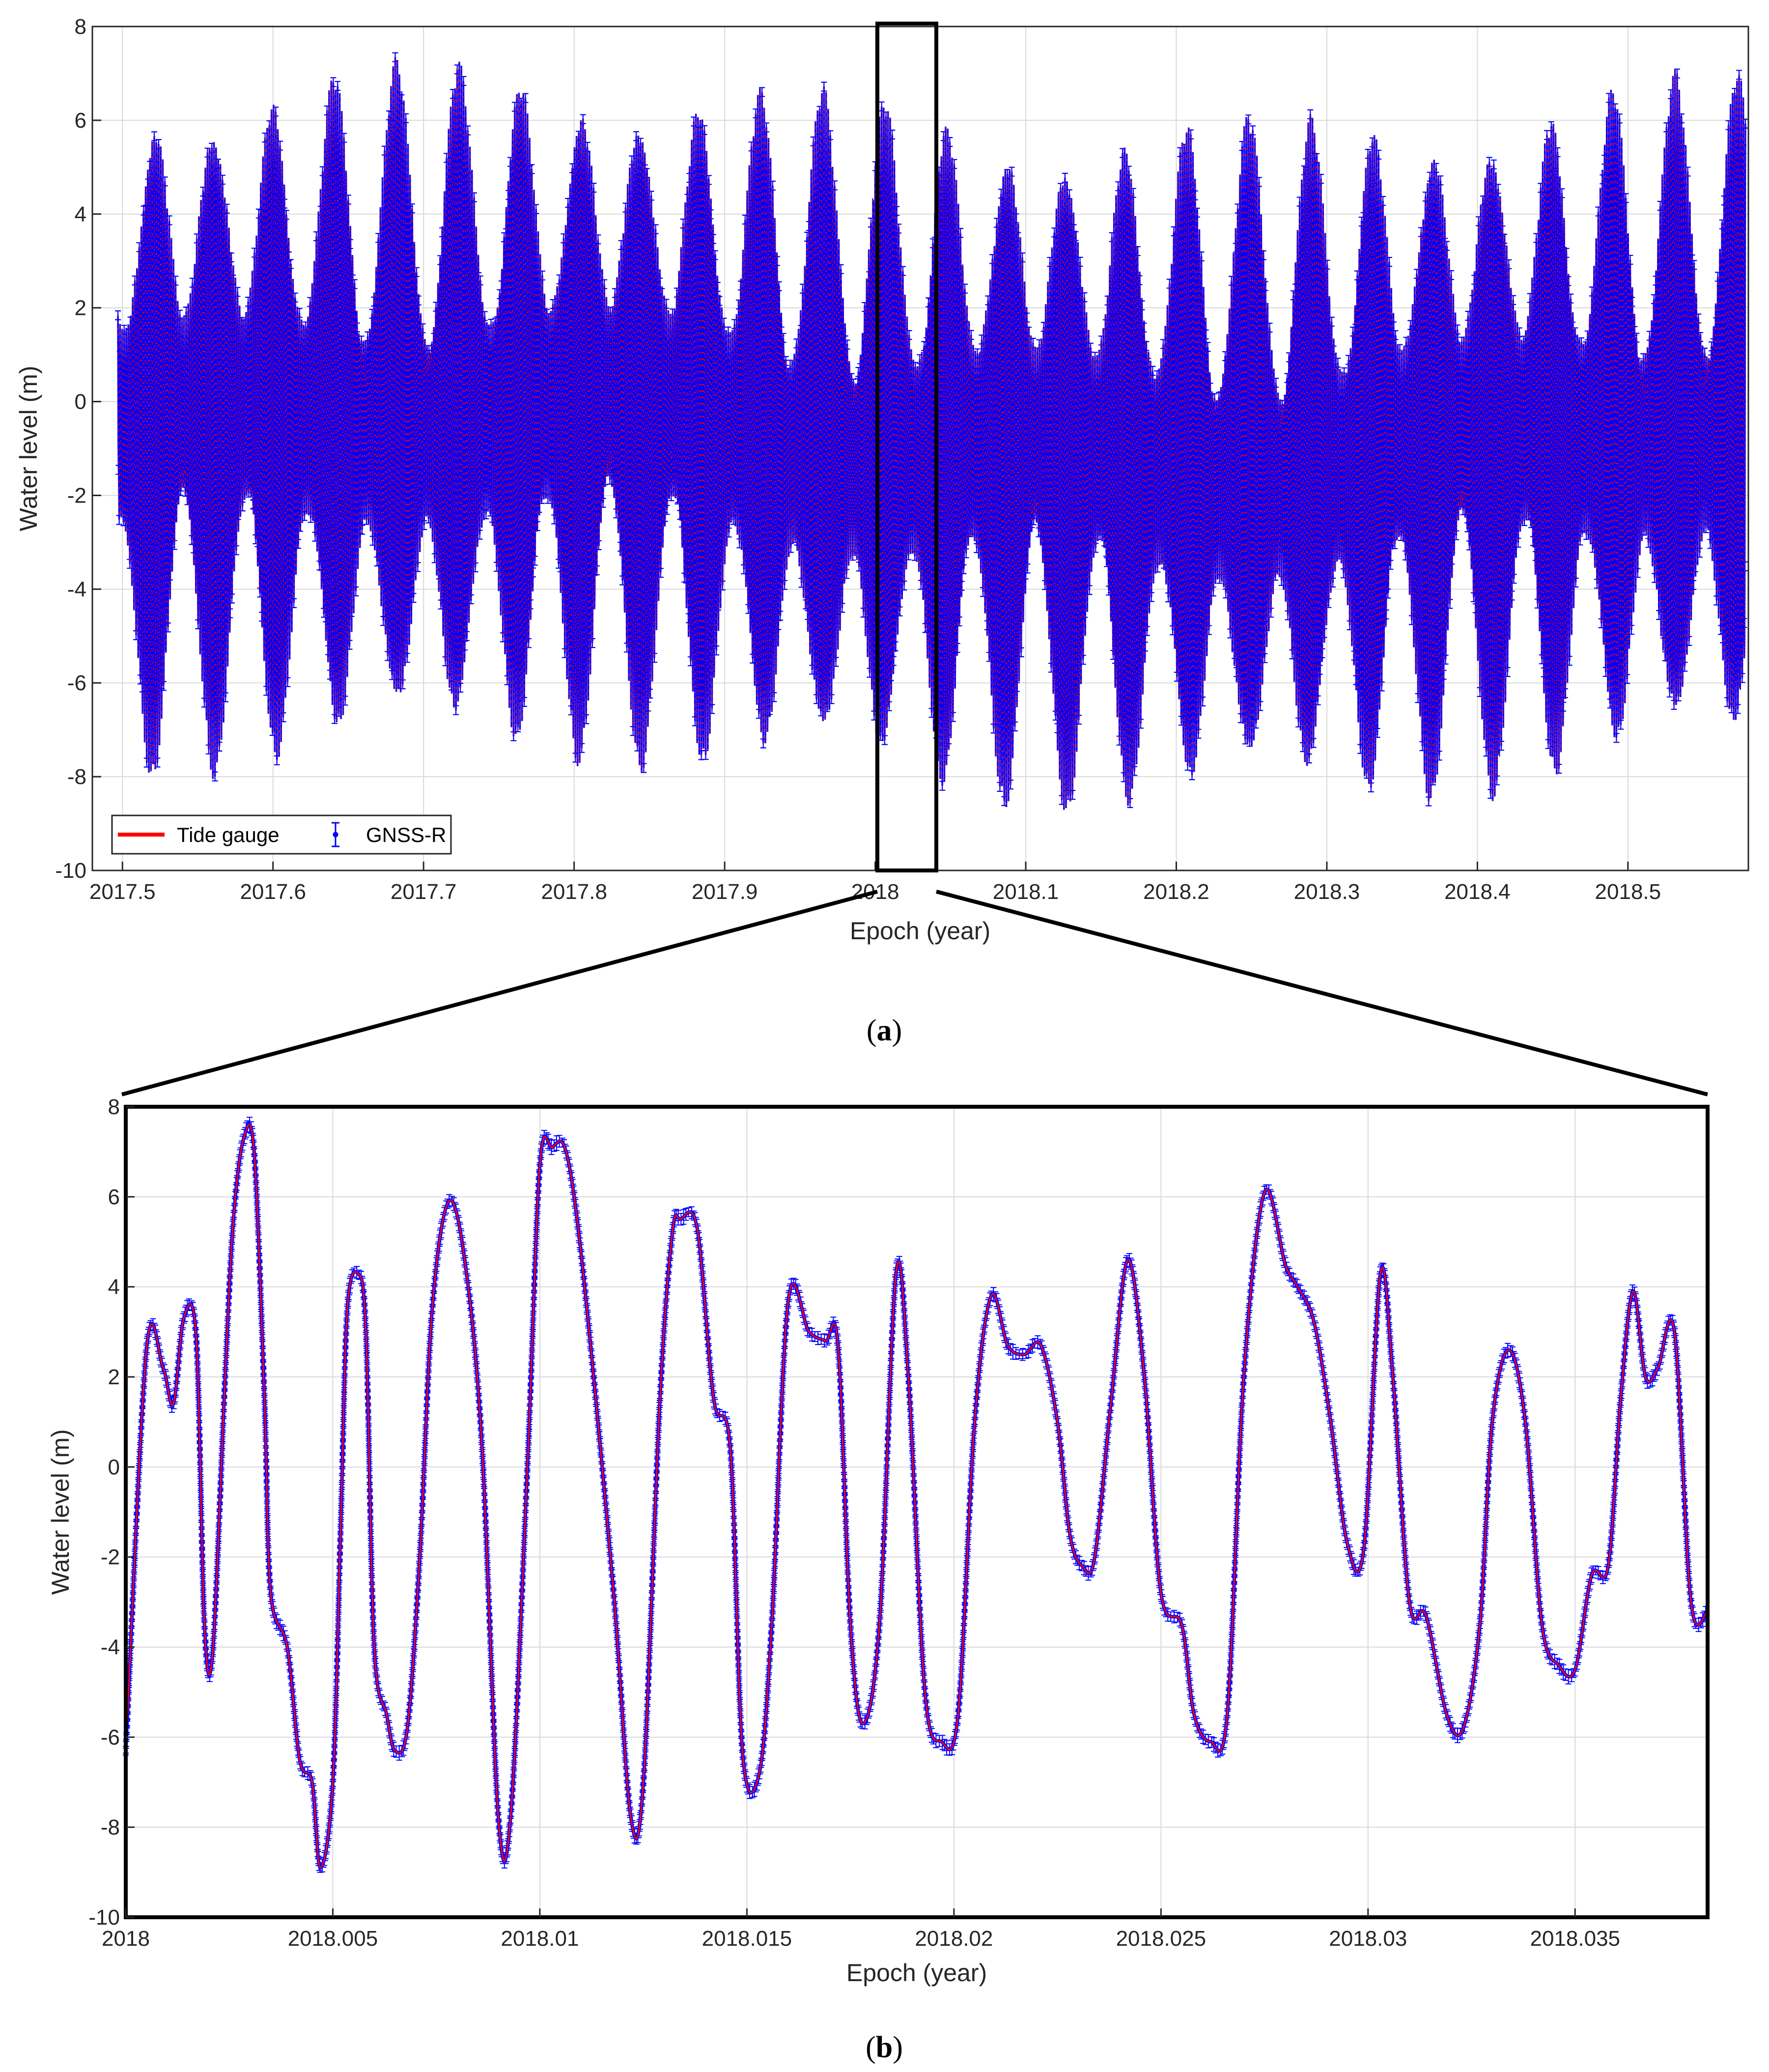 Image resolution: width=1769 pixels, height=2072 pixels. I want to click on panel-b-xlabel: Epoch (year), so click(916, 1973).